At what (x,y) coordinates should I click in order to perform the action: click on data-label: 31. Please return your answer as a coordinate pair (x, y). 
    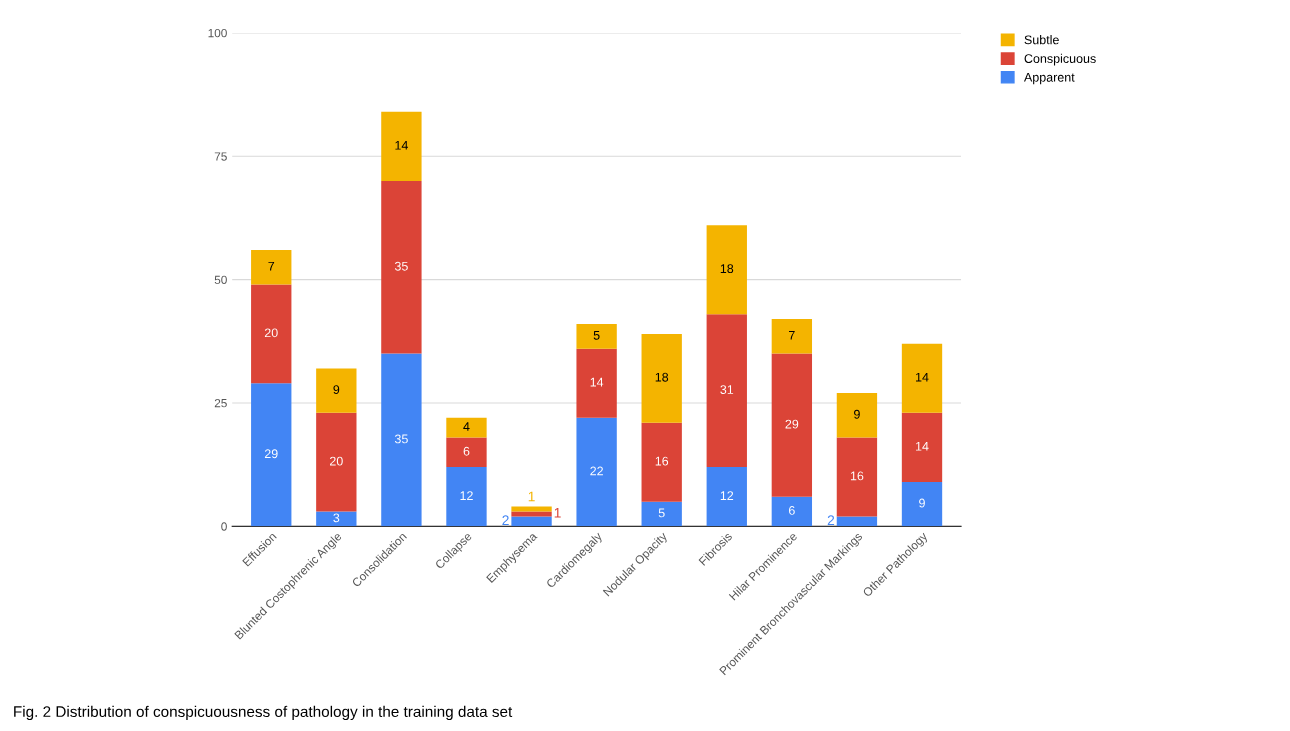
    Looking at the image, I should click on (727, 389).